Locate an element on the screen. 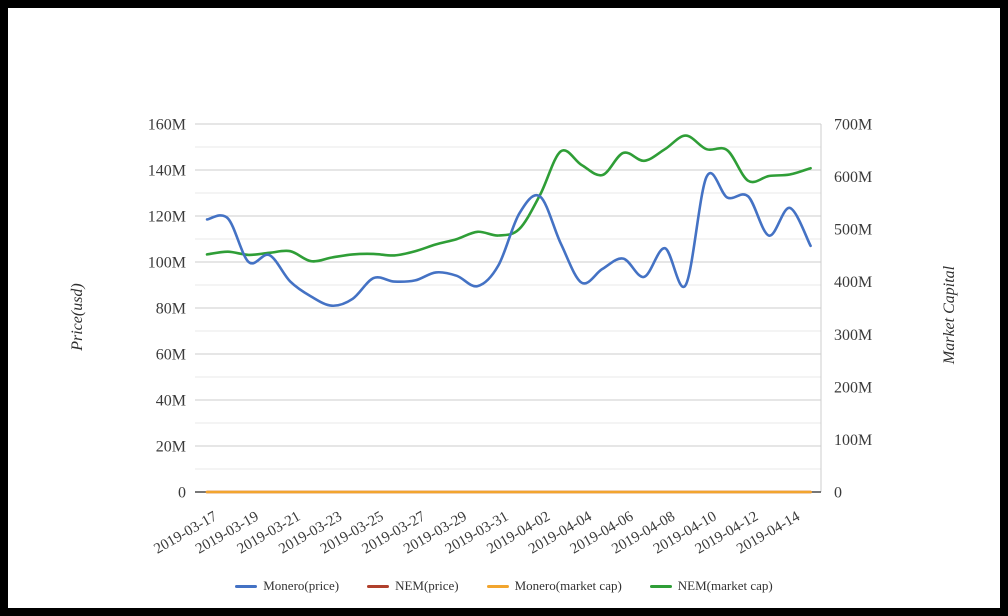  y-axis-left-tick-label: 120M is located at coordinates (167, 217).